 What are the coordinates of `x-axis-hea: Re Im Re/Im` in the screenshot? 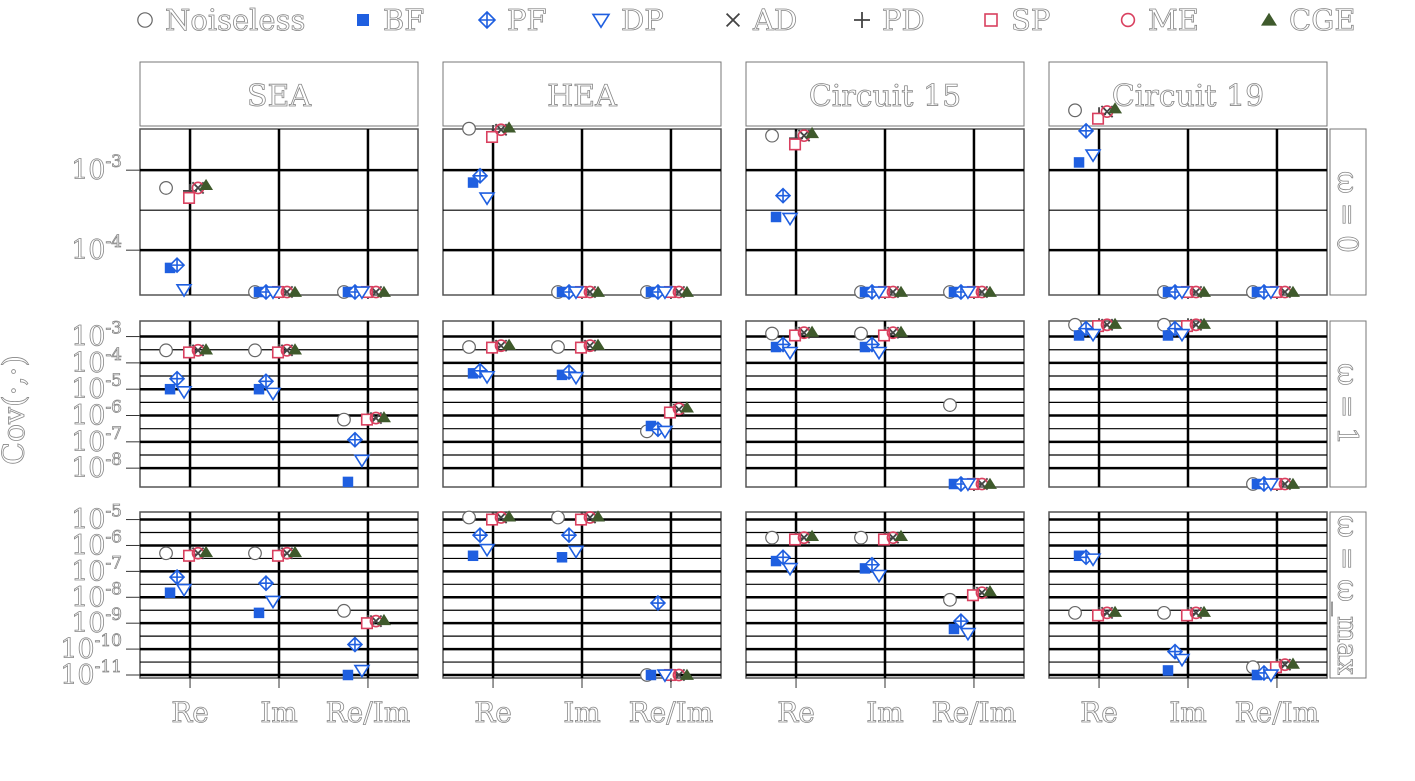 It's located at (594, 703).